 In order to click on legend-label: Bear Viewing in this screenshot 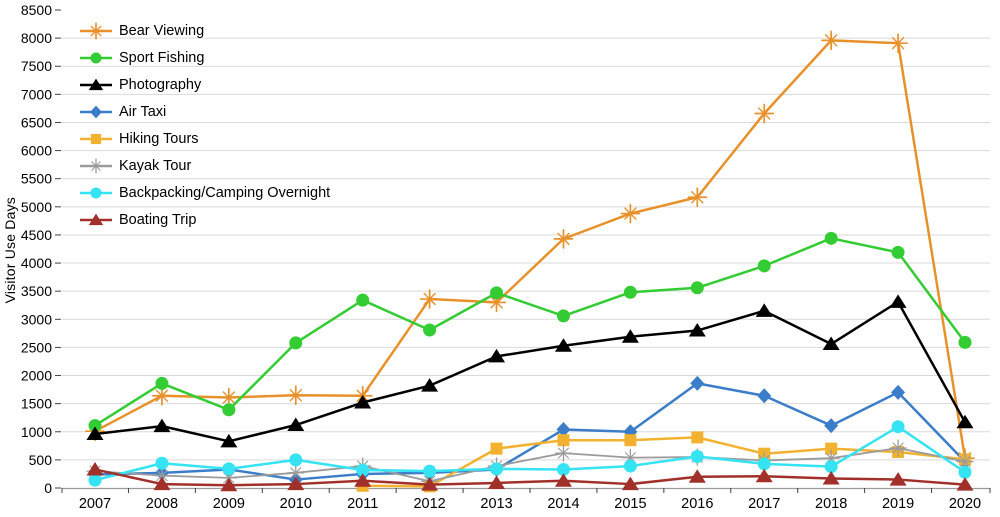, I will do `click(162, 30)`.